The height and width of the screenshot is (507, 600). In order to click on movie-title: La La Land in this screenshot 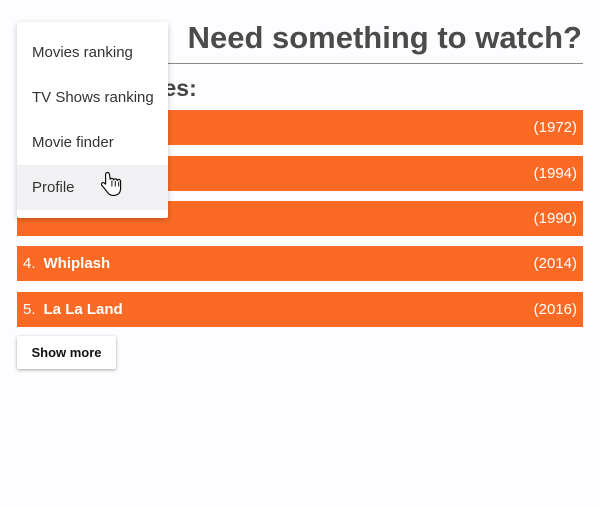, I will do `click(83, 309)`.